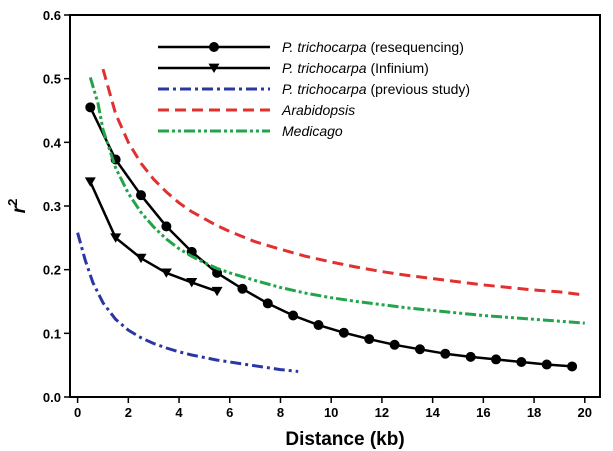  What do you see at coordinates (52, 206) in the screenshot?
I see `y-tick-label: 0.3` at bounding box center [52, 206].